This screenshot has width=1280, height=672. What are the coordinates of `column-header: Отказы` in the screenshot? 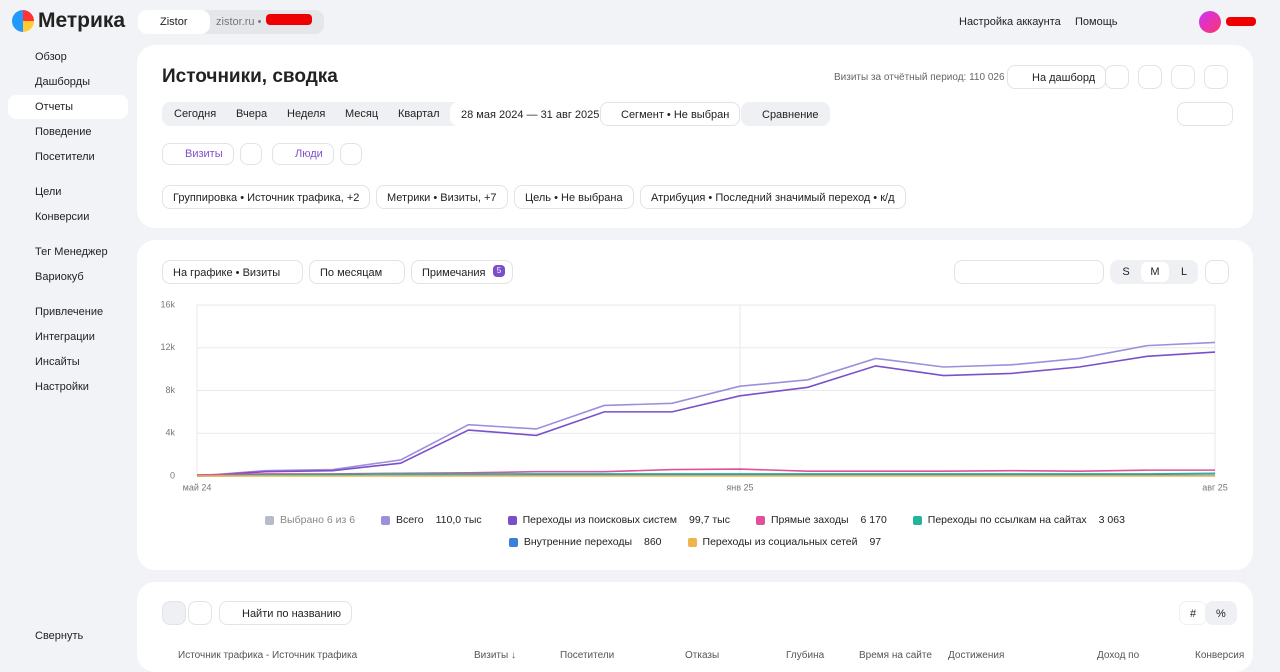 It's located at (702, 655).